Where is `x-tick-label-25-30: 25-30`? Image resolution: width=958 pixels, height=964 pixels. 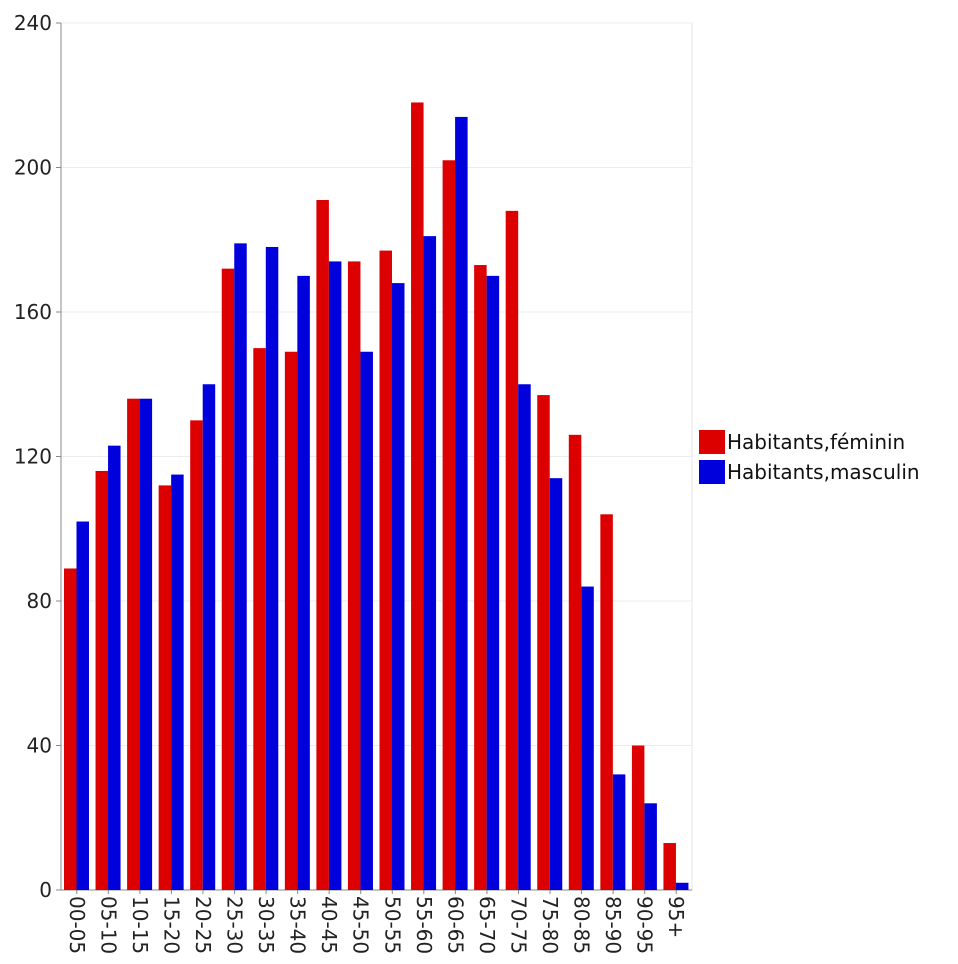
x-tick-label-25-30: 25-30 is located at coordinates (235, 925).